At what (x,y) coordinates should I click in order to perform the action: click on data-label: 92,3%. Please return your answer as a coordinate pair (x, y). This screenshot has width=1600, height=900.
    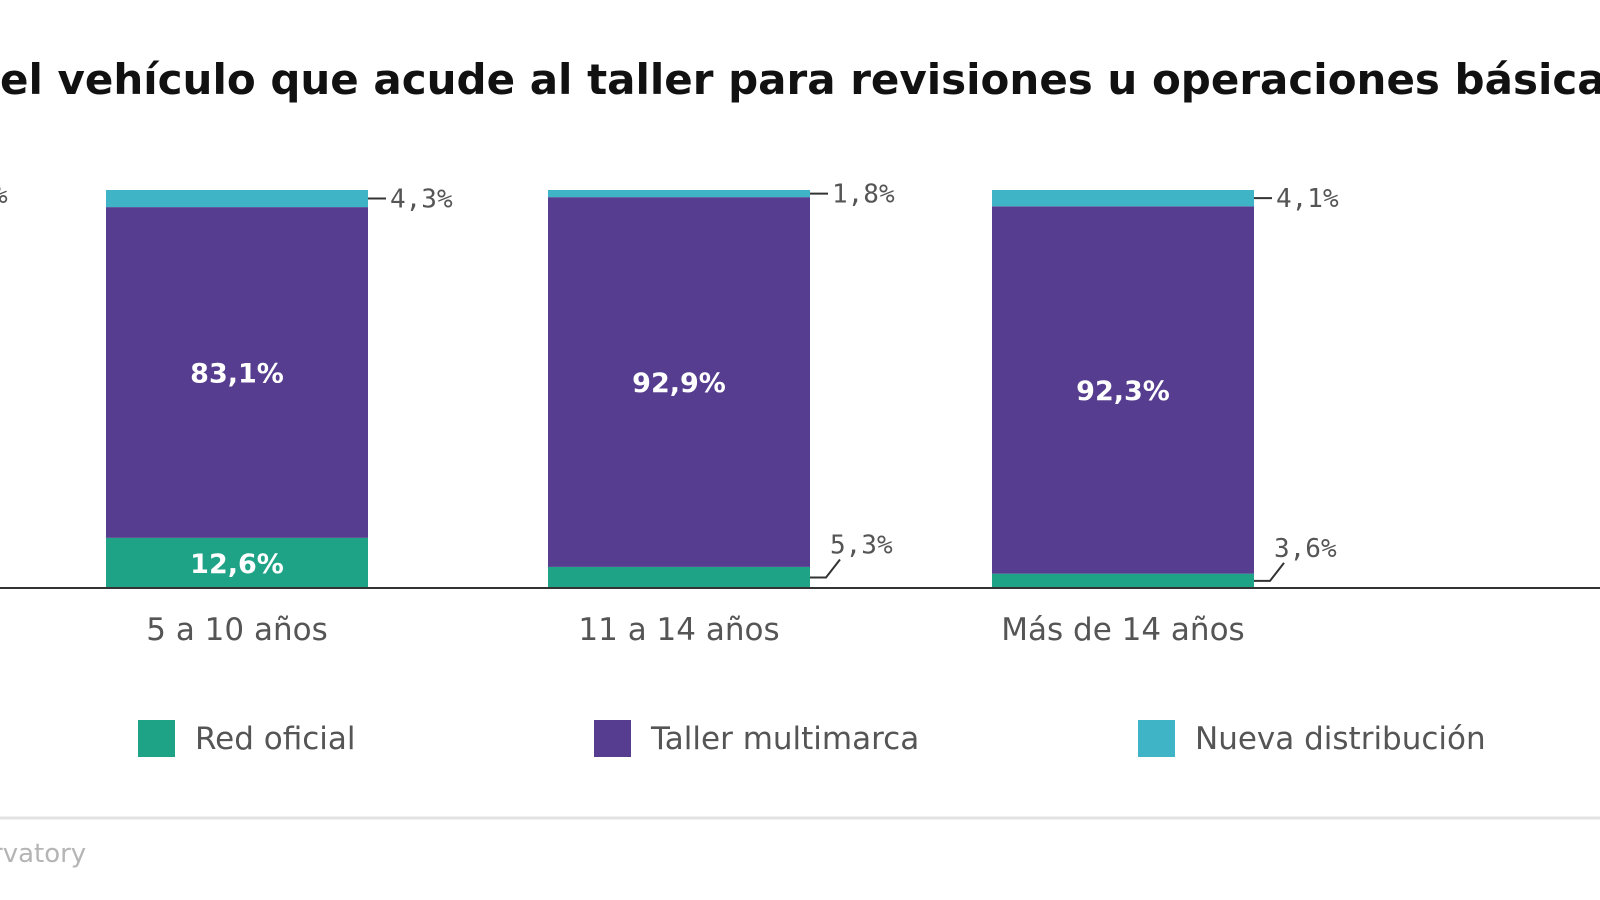
    Looking at the image, I should click on (1123, 391).